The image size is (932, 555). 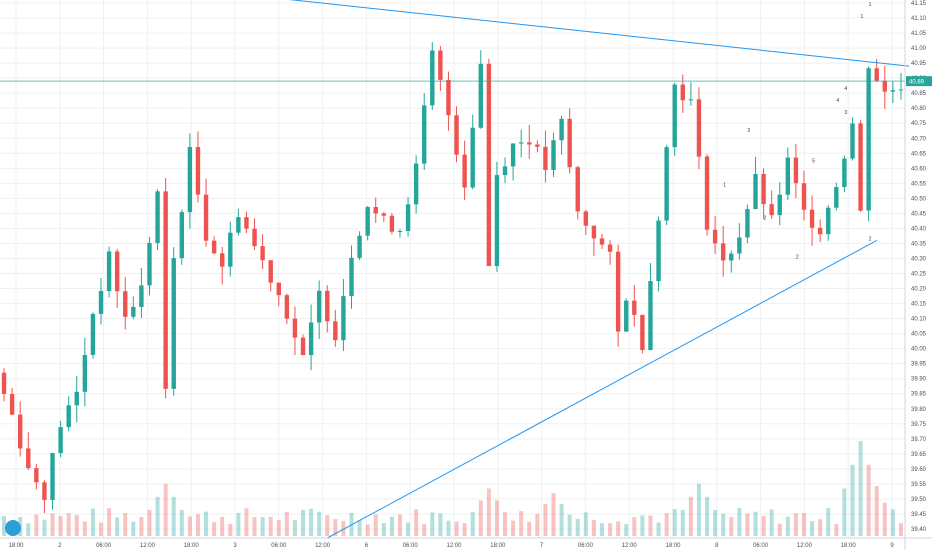 What do you see at coordinates (717, 546) in the screenshot?
I see `x-tick-label: 8` at bounding box center [717, 546].